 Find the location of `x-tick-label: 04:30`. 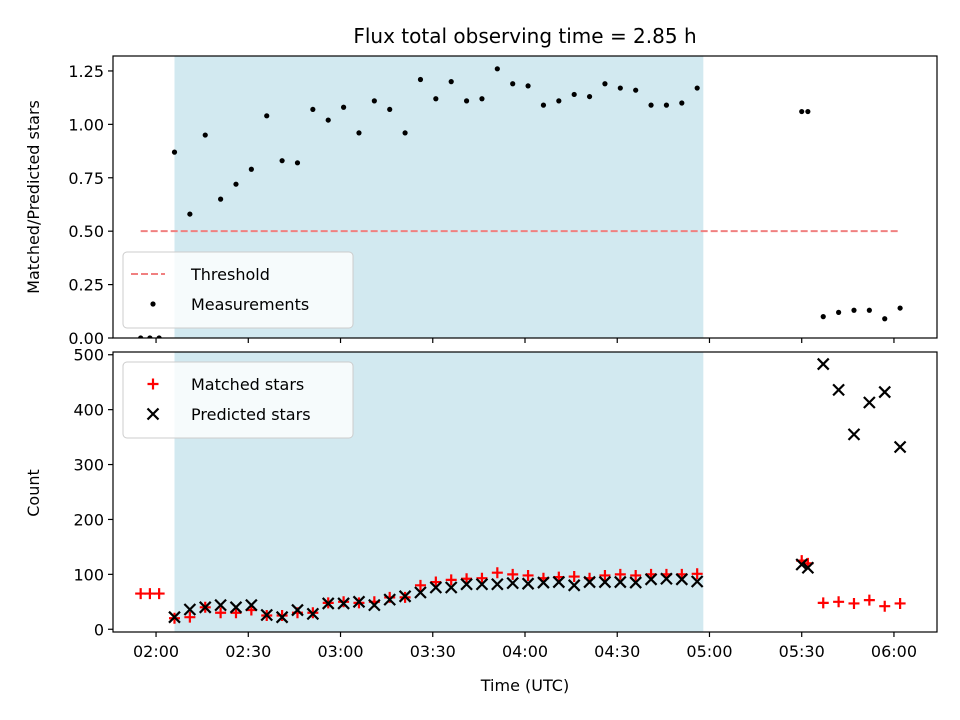

x-tick-label: 04:30 is located at coordinates (617, 651).